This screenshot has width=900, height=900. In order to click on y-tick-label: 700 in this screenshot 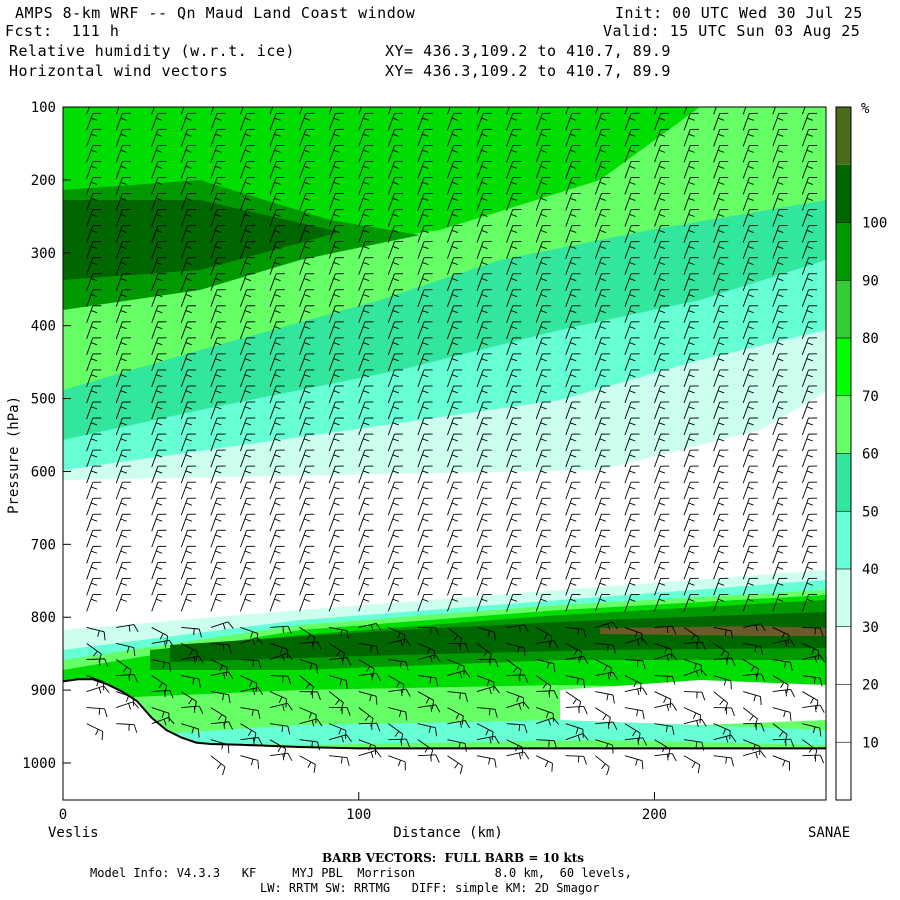, I will do `click(43, 545)`.